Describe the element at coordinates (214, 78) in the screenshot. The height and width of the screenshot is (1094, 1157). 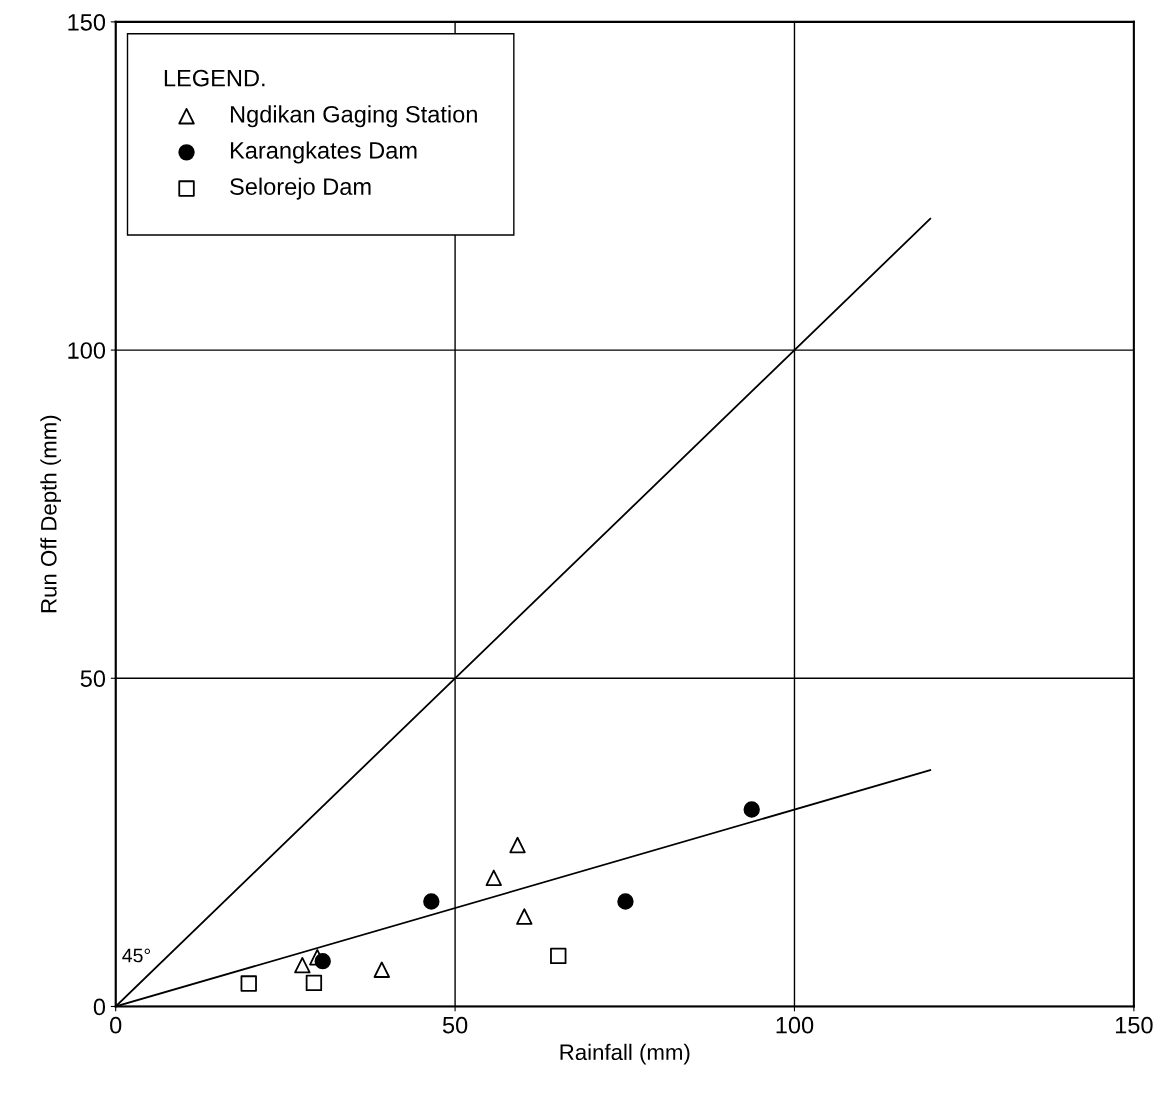
I see `legend-title: LEGEND.` at that location.